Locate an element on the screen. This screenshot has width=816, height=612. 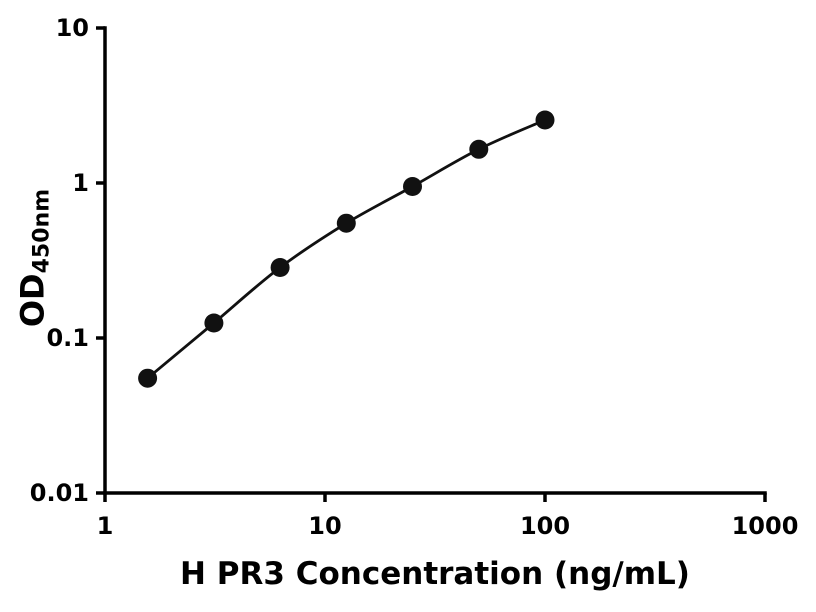
y-axis-label-subscript: 450nm is located at coordinates (42, 231).